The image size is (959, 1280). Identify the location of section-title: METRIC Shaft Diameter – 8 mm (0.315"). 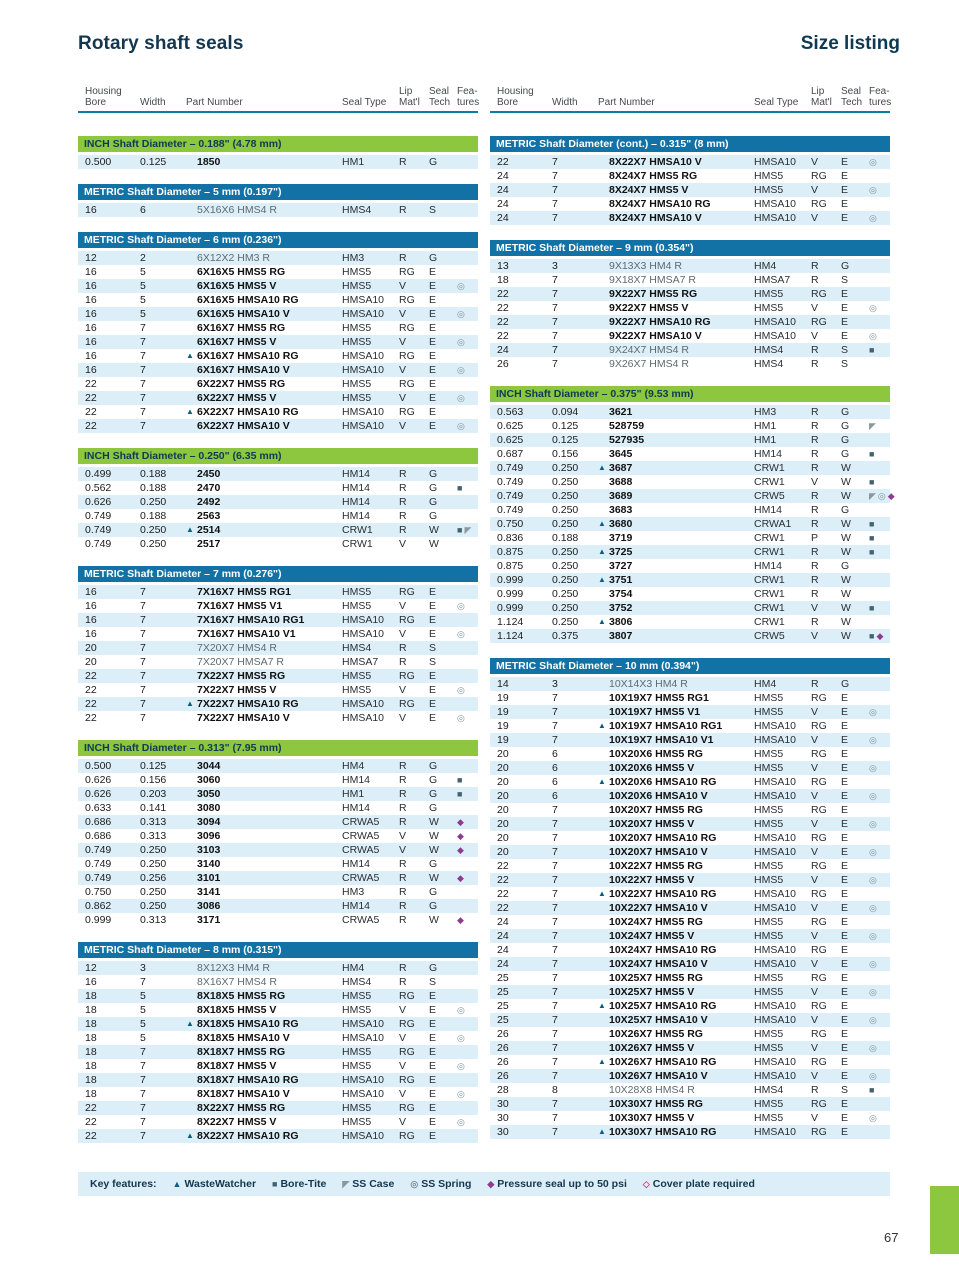
(278, 950).